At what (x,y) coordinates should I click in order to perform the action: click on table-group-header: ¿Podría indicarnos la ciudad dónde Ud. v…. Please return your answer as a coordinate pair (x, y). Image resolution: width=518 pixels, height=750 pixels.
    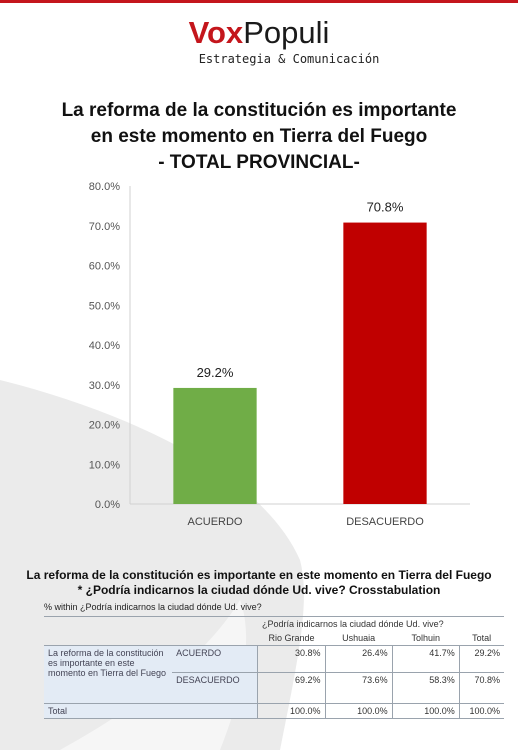
    Looking at the image, I should click on (358, 623).